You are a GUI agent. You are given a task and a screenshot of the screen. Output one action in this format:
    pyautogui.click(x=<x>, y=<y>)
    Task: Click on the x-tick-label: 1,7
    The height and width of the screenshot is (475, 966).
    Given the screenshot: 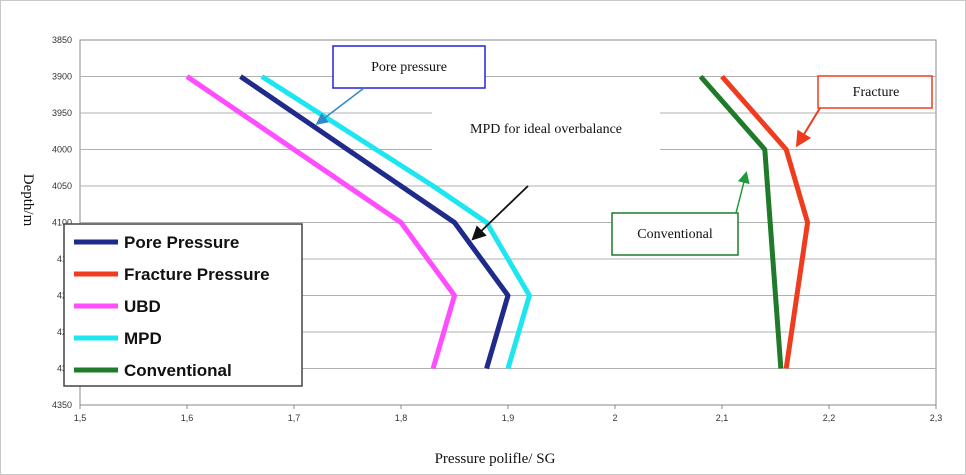 What is the action you would take?
    pyautogui.click(x=294, y=418)
    